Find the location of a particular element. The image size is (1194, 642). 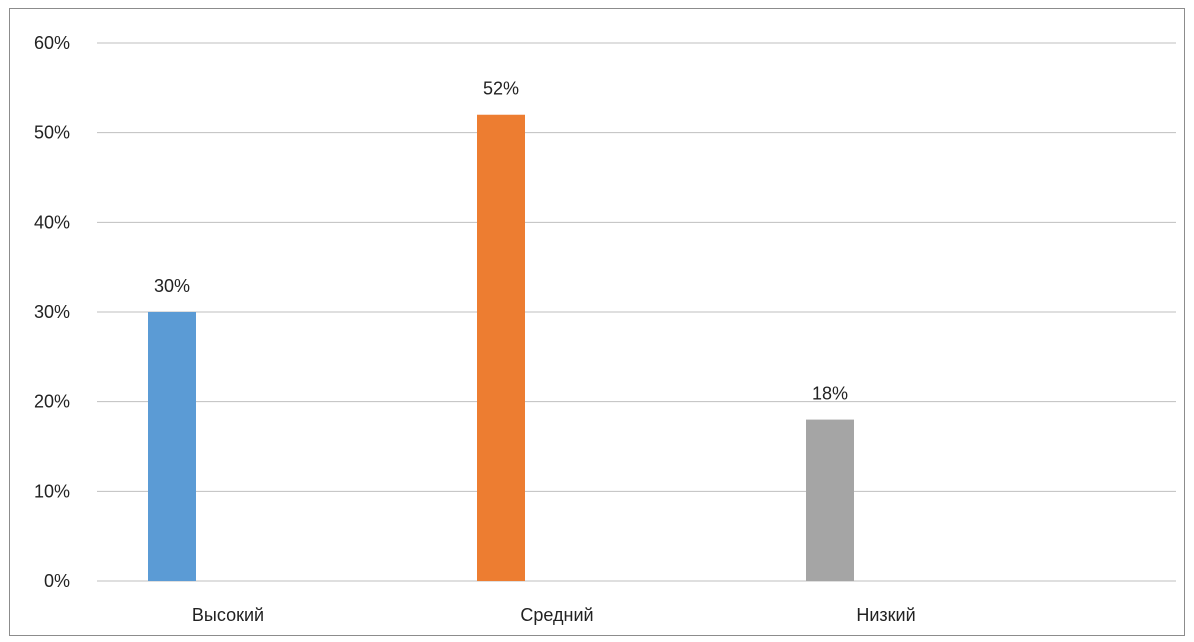

x-tick-label: Высокий is located at coordinates (228, 615).